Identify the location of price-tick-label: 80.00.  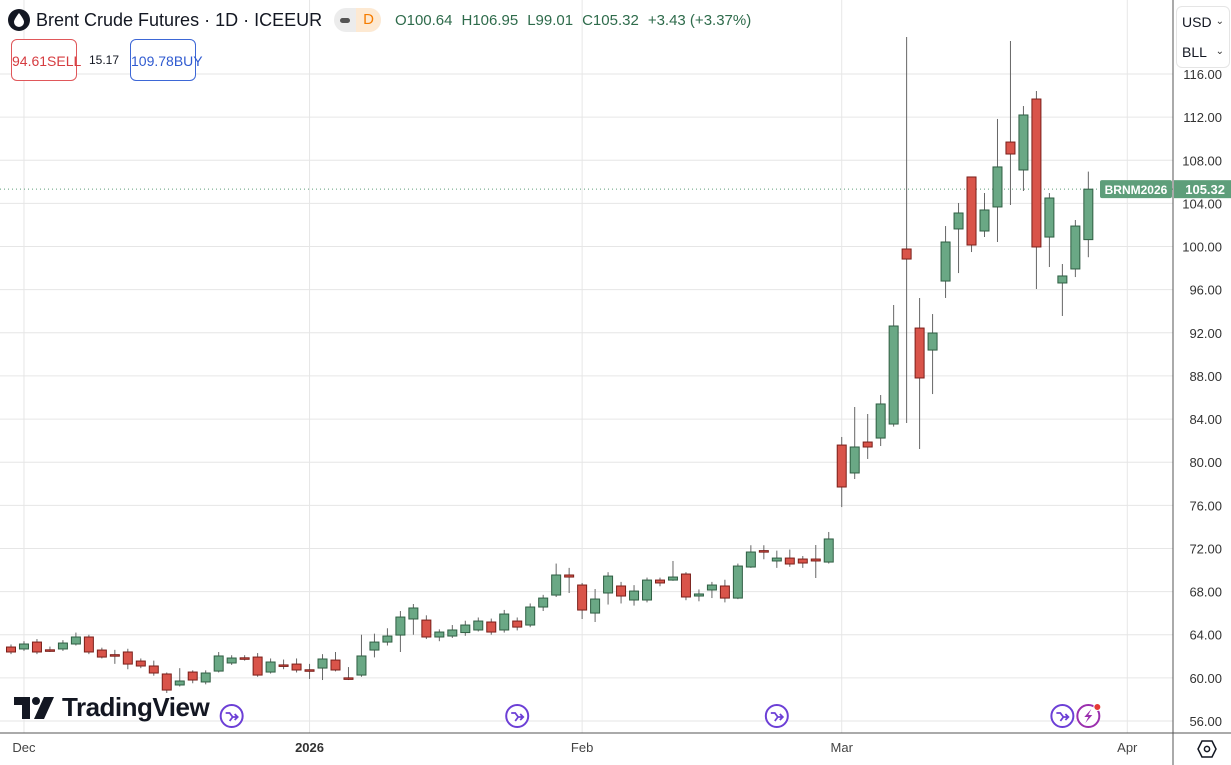
(1205, 462).